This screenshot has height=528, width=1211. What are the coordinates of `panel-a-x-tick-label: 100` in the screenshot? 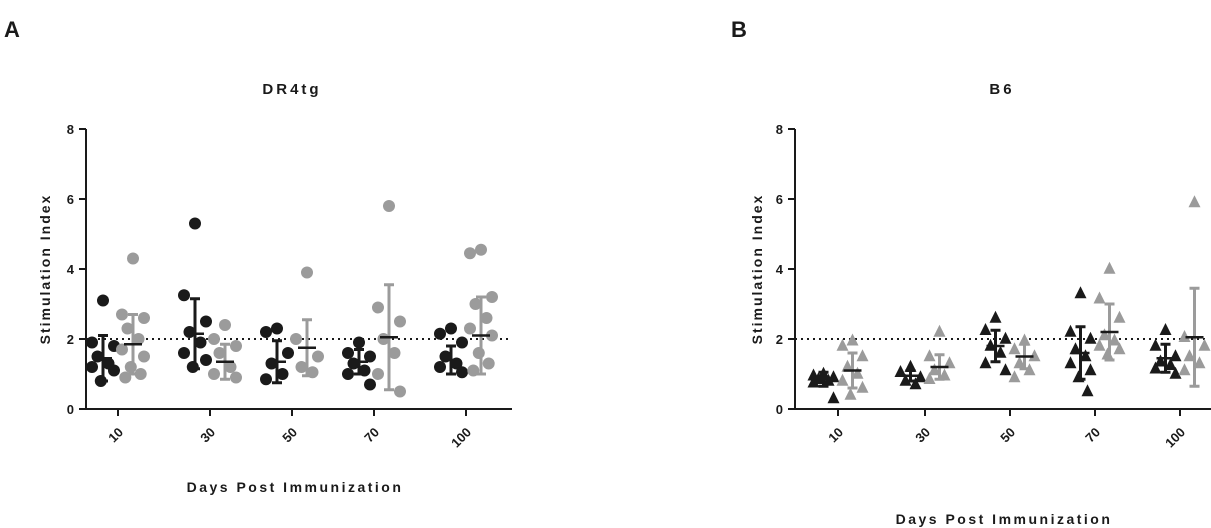 It's located at (461, 438).